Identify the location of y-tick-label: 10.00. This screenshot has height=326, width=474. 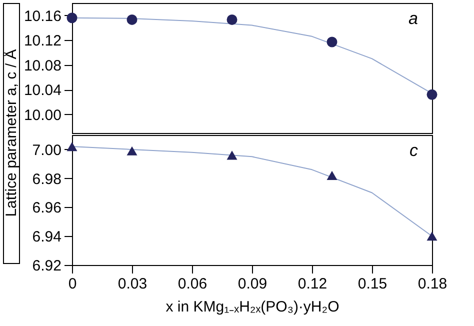
(43, 115).